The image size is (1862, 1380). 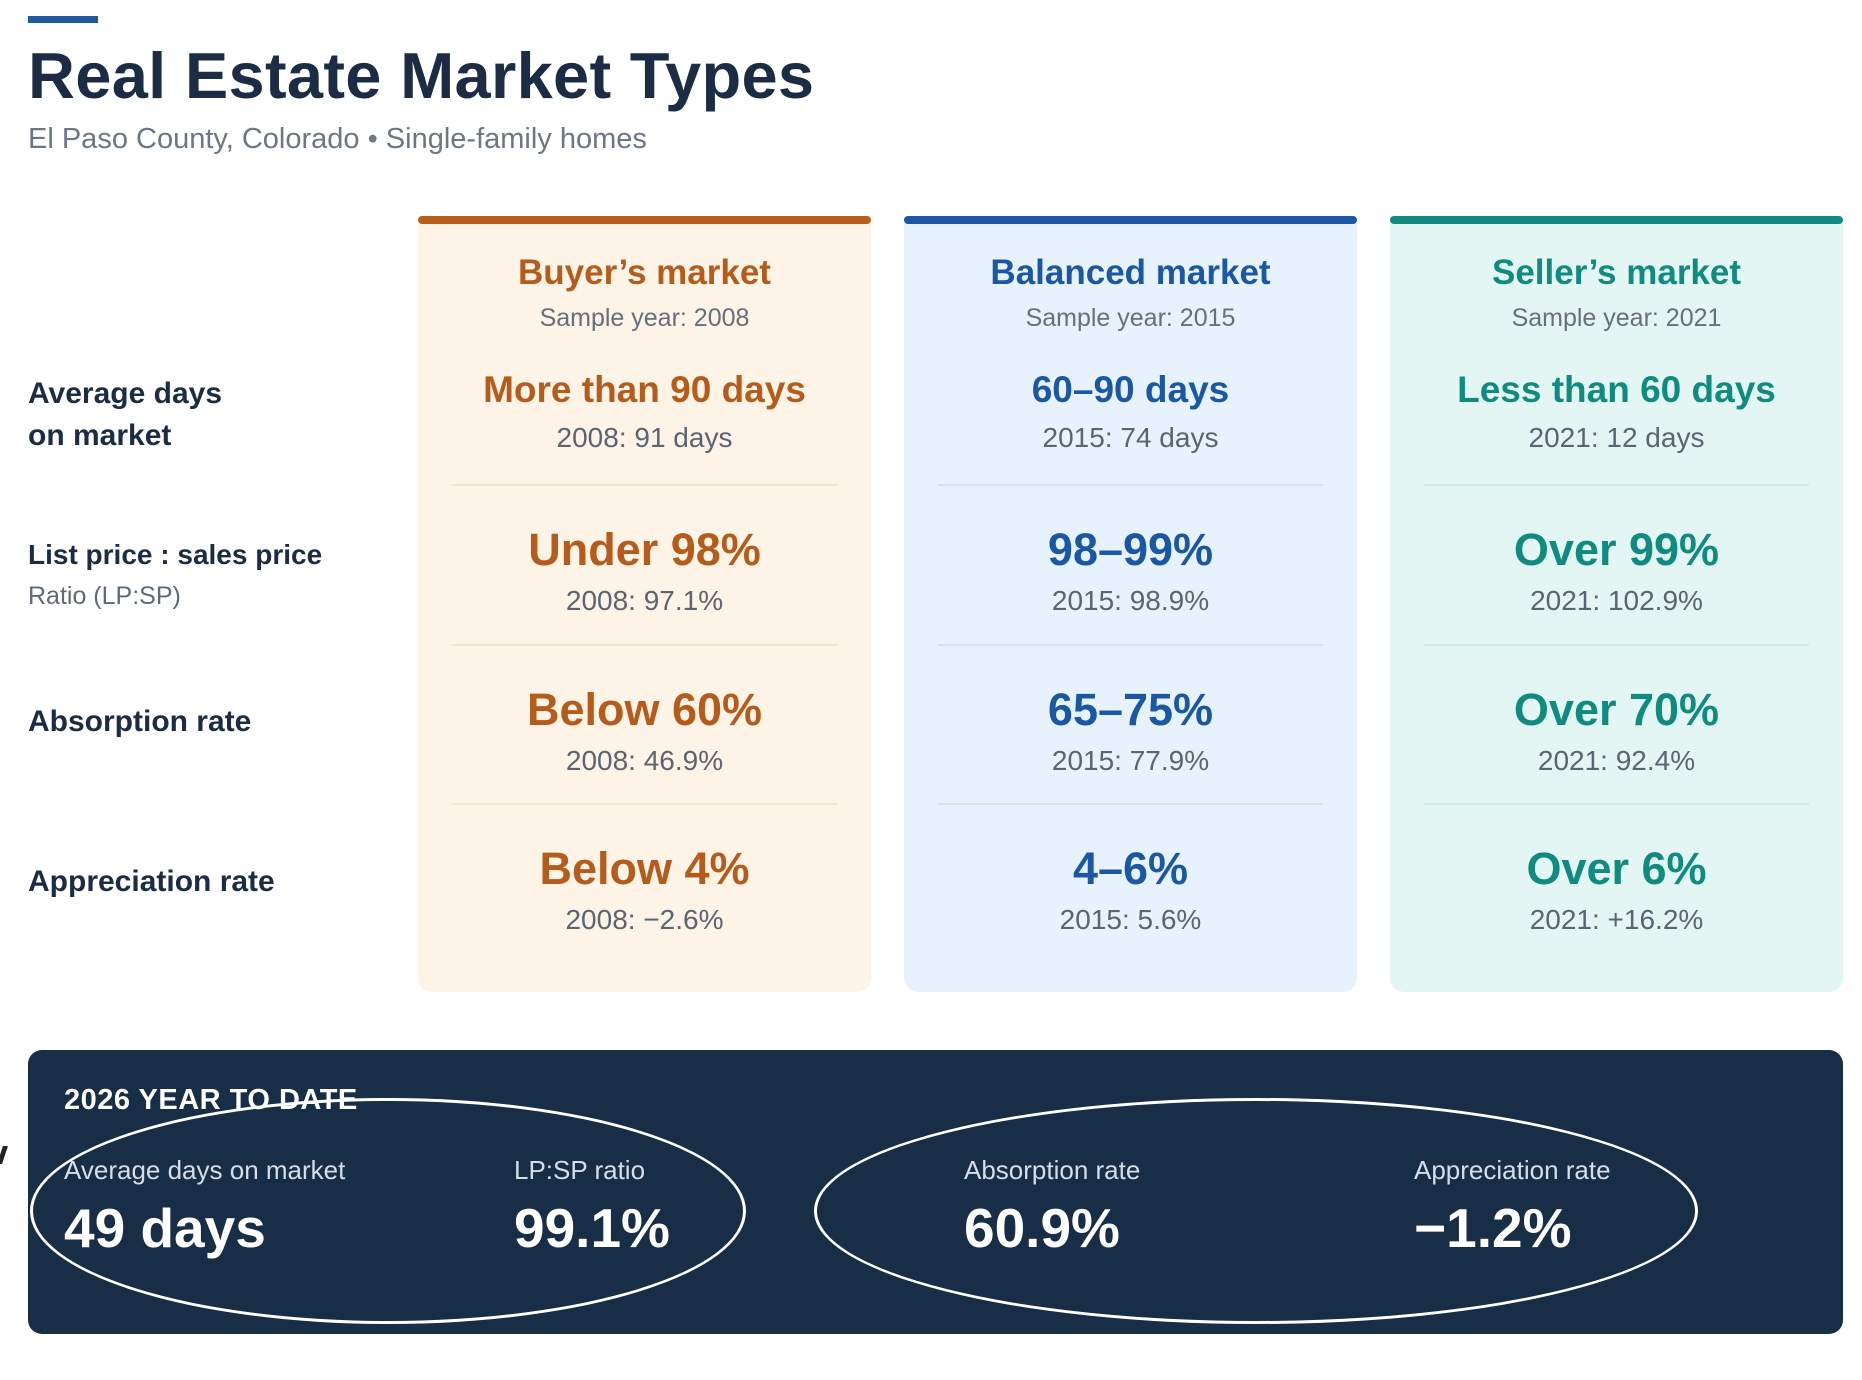 What do you see at coordinates (104, 596) in the screenshot?
I see `row-label-subtext: Ratio (LP:SP)` at bounding box center [104, 596].